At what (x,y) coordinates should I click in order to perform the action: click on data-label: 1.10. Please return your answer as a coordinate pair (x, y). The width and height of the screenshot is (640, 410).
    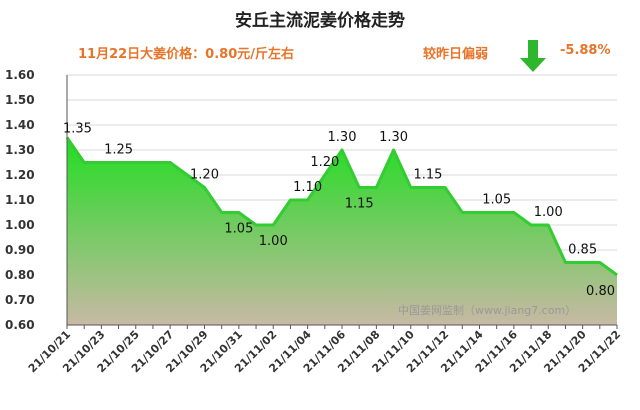
    Looking at the image, I should click on (307, 187).